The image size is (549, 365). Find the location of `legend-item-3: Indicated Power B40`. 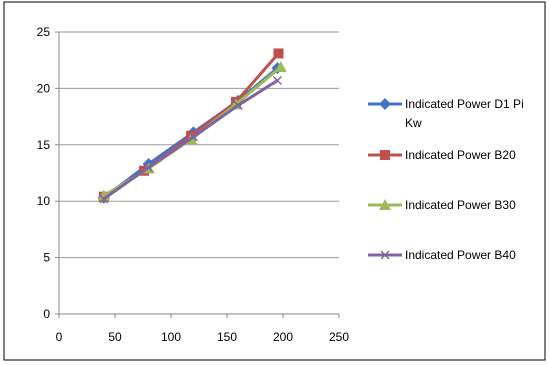

legend-item-3: Indicated Power B40 is located at coordinates (442, 255).